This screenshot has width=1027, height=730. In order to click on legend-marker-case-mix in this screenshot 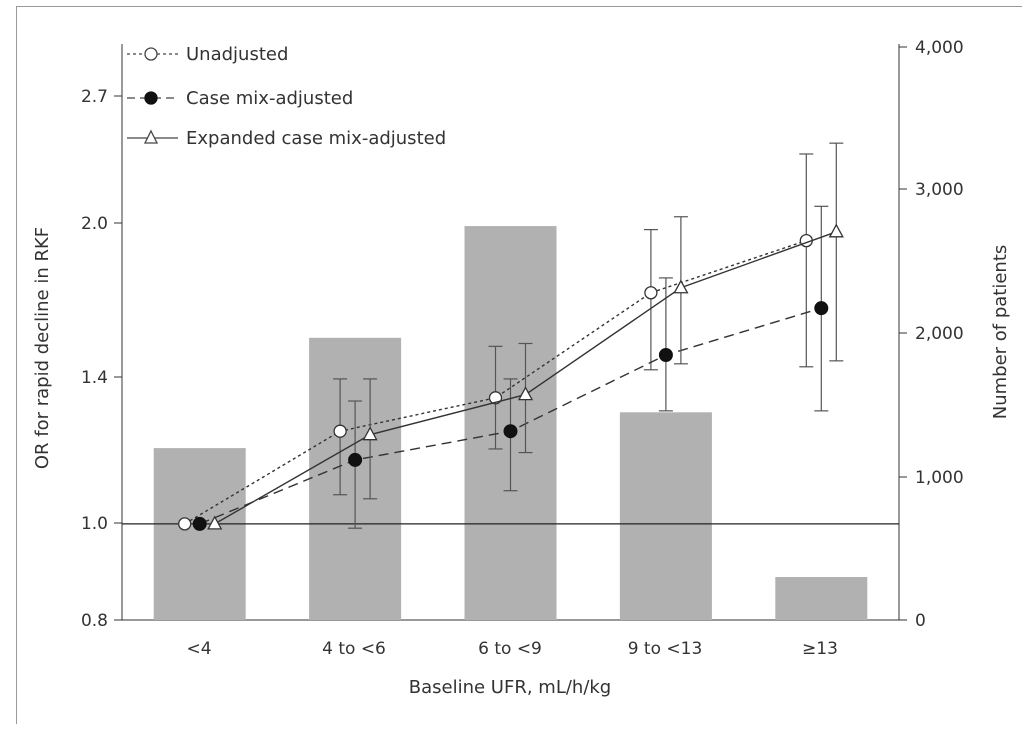, I will do `click(151, 98)`.